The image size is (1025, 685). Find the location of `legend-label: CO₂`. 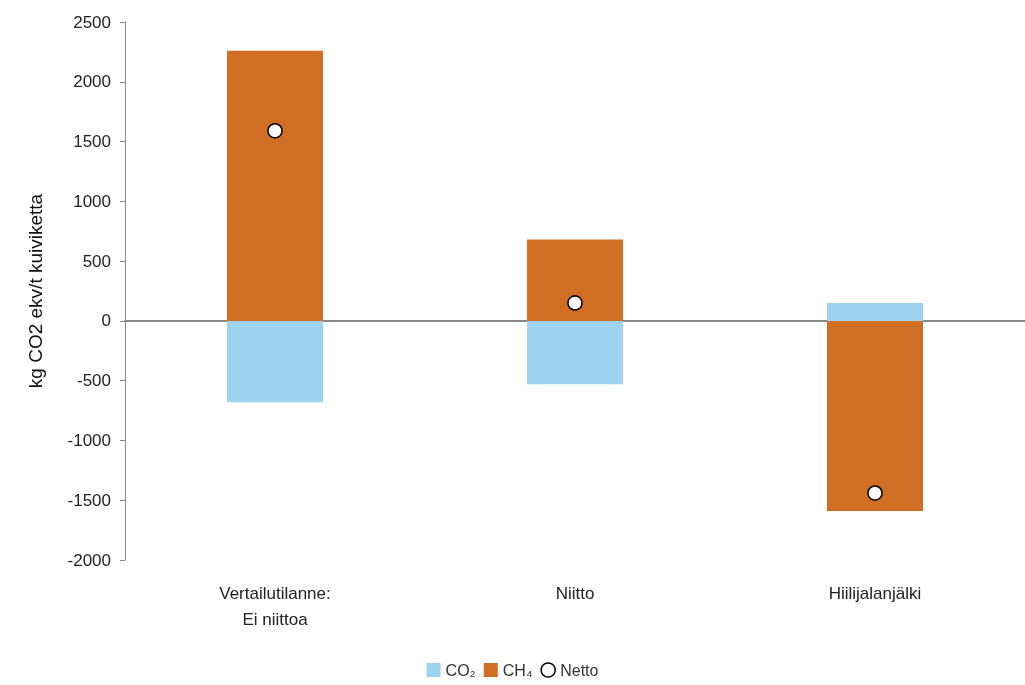

legend-label: CO₂ is located at coordinates (460, 670).